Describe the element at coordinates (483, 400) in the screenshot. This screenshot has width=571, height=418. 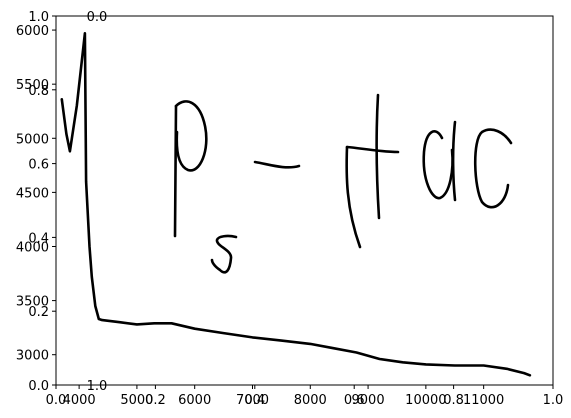
I see `x-tick-label: 11000` at that location.